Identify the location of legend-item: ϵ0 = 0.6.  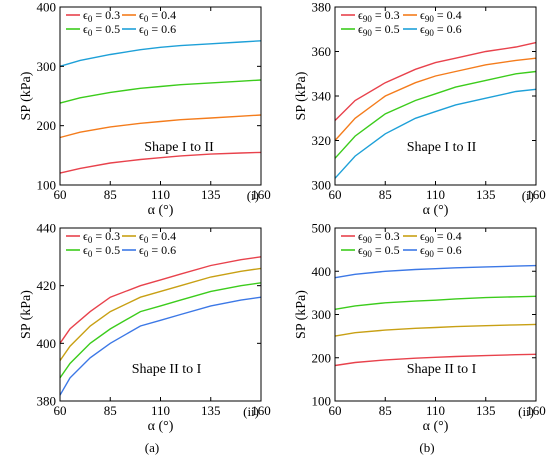
(149, 251).